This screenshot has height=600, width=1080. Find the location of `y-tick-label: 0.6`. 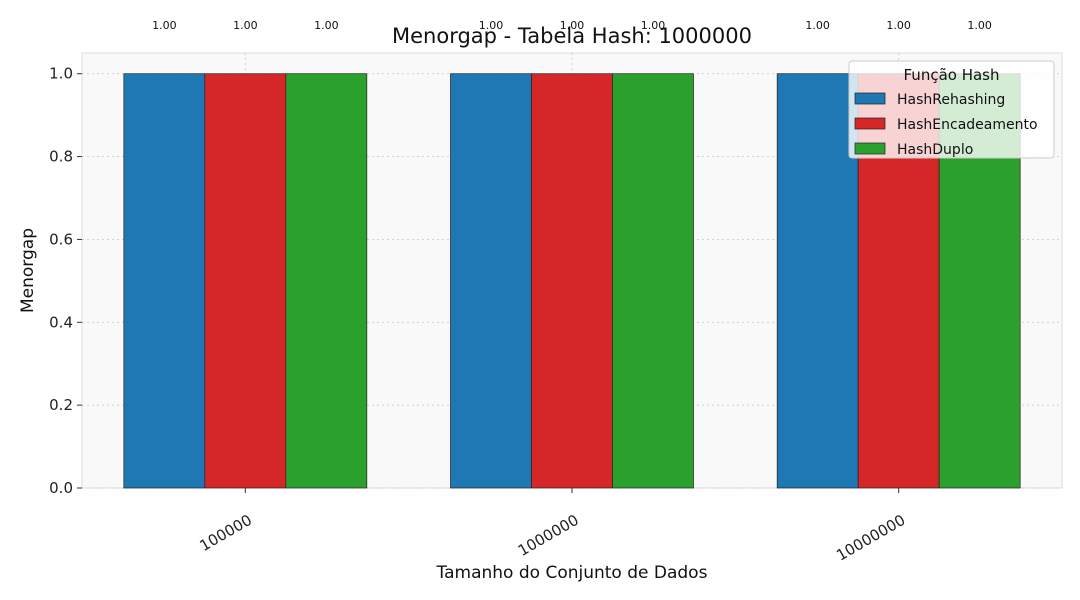

y-tick-label: 0.6 is located at coordinates (61, 239).